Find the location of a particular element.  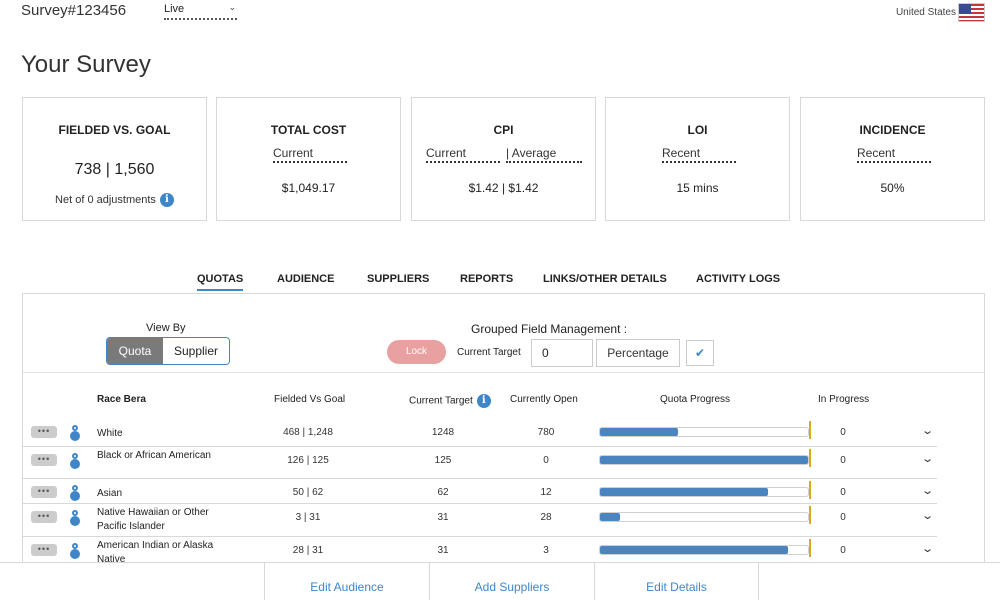

status-dropdown: Live ⌄ is located at coordinates (200, 11).